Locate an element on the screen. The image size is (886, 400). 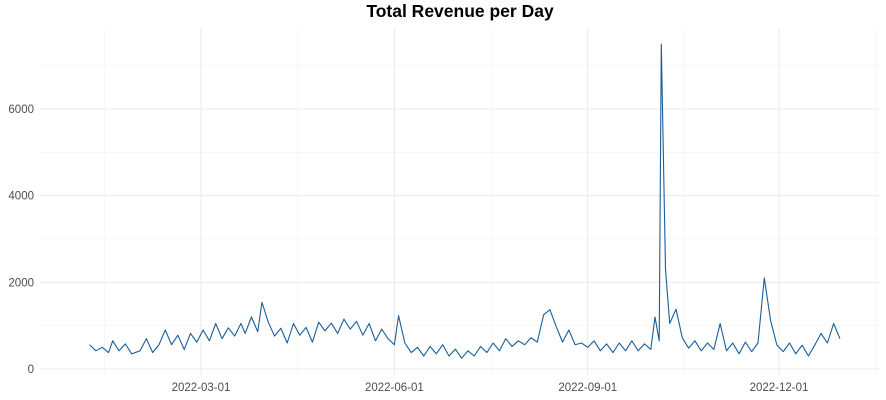
y-tick-label: 6000 is located at coordinates (21, 110).